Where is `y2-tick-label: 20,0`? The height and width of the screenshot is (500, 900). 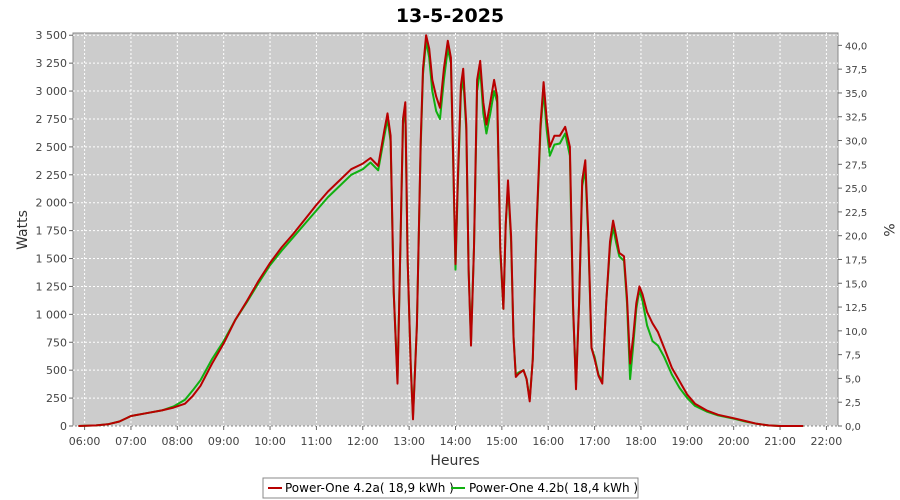
y2-tick-label: 20,0 is located at coordinates (856, 237).